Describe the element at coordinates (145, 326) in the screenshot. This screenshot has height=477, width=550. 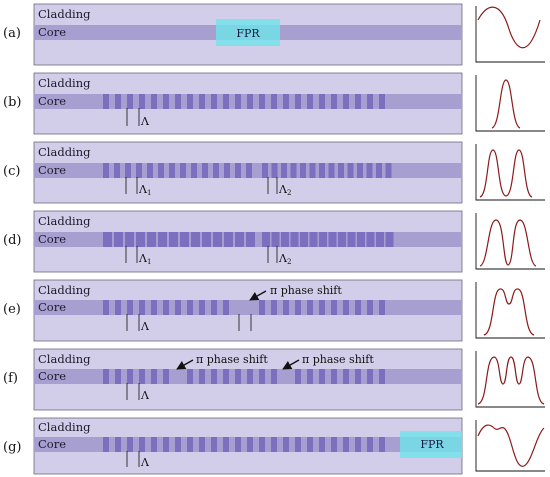
I see `period-label: Λ` at that location.